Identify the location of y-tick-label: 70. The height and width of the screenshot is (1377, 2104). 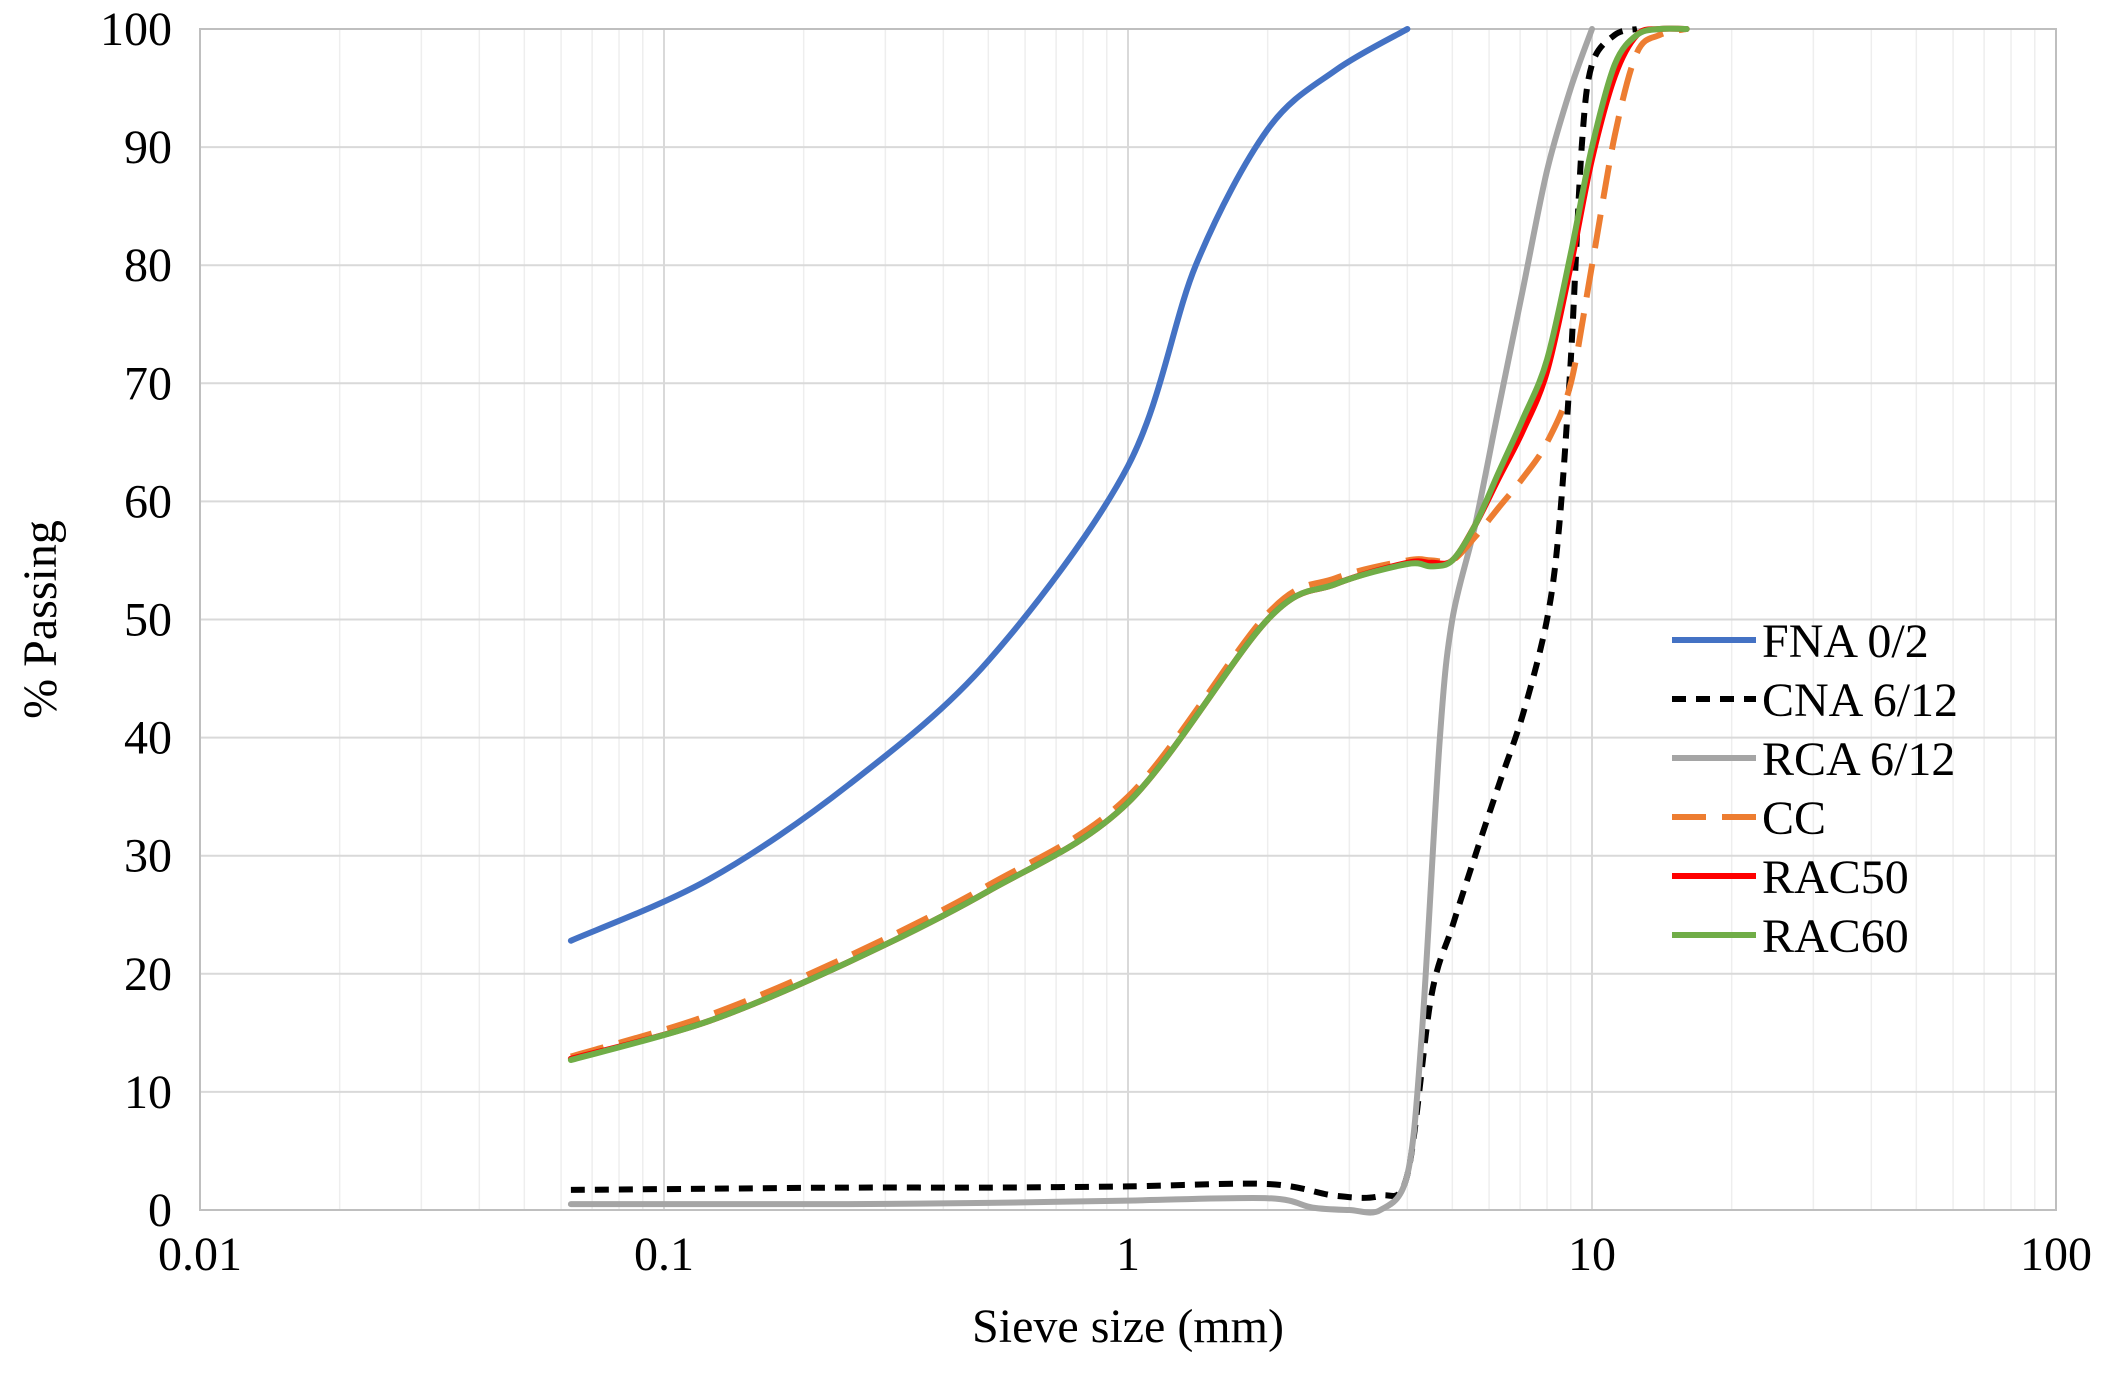
(148, 383).